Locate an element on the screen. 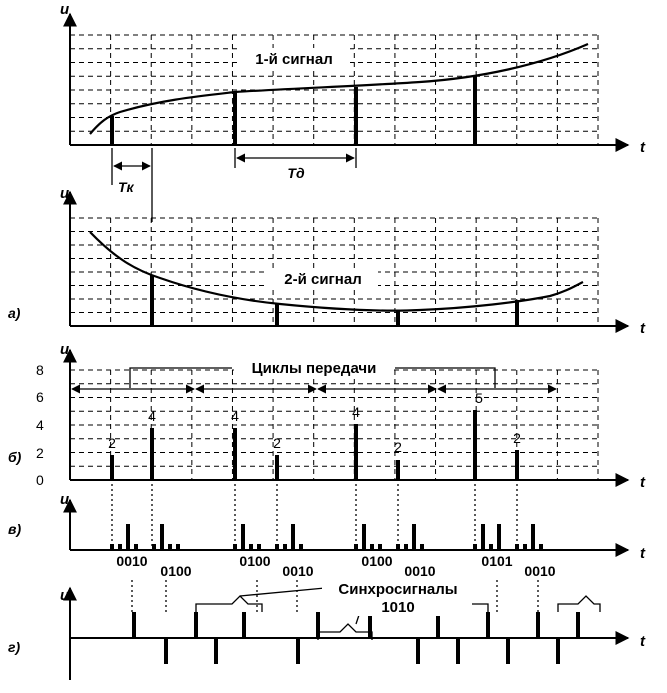 The width and height of the screenshot is (667, 693). y-tick-label: 6 is located at coordinates (40, 397).